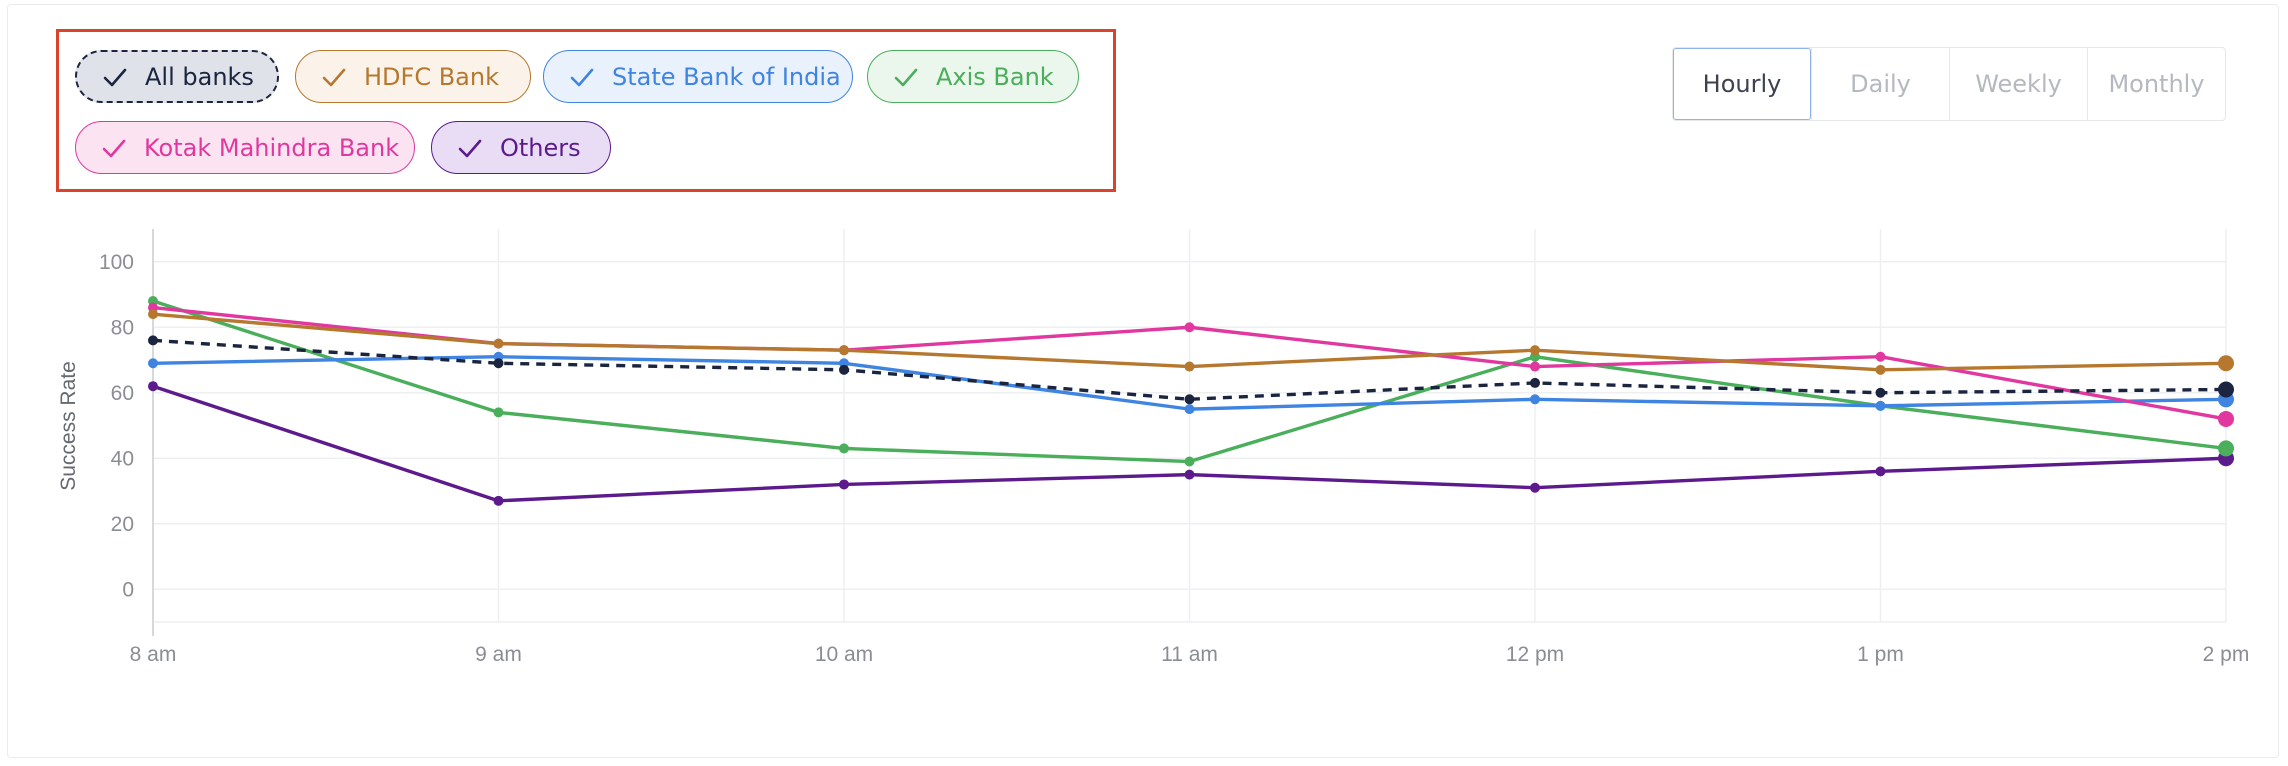  I want to click on legend-chip-kotak-mahindra-bank: Kotak Mahindra Bank, so click(245, 147).